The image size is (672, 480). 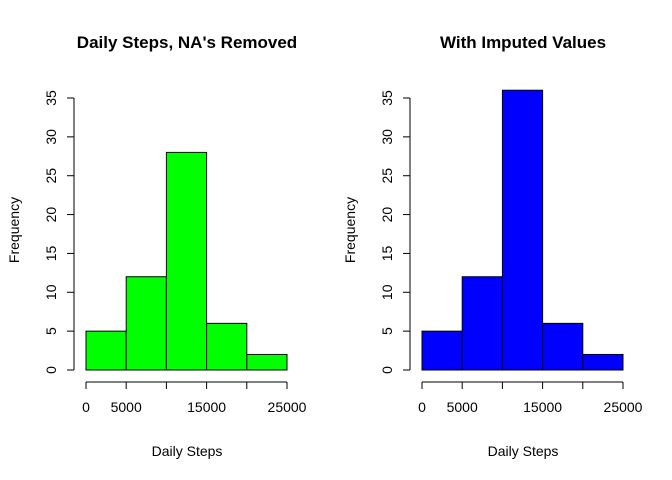 I want to click on chart-title: With Imputed Values, so click(x=523, y=42).